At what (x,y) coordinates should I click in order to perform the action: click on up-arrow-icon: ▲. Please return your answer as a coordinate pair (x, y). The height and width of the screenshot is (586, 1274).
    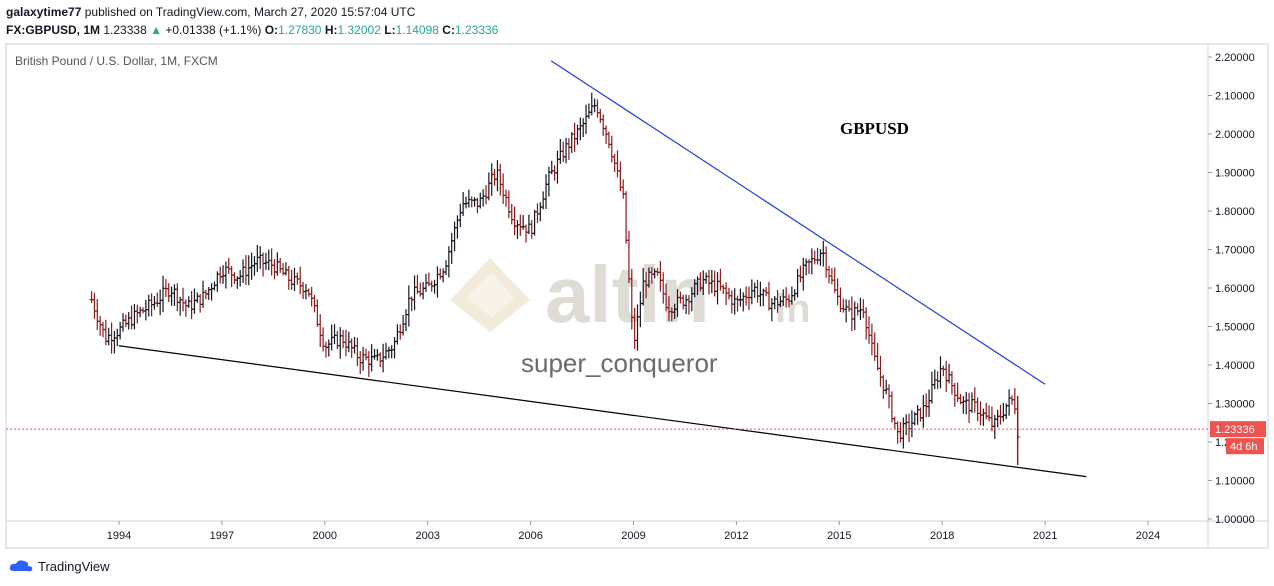
    Looking at the image, I should click on (156, 30).